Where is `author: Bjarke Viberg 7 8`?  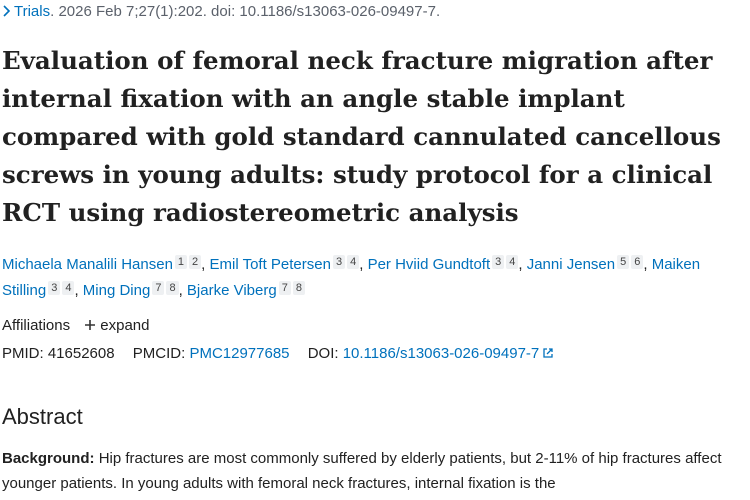
author: Bjarke Viberg 7 8 is located at coordinates (245, 290).